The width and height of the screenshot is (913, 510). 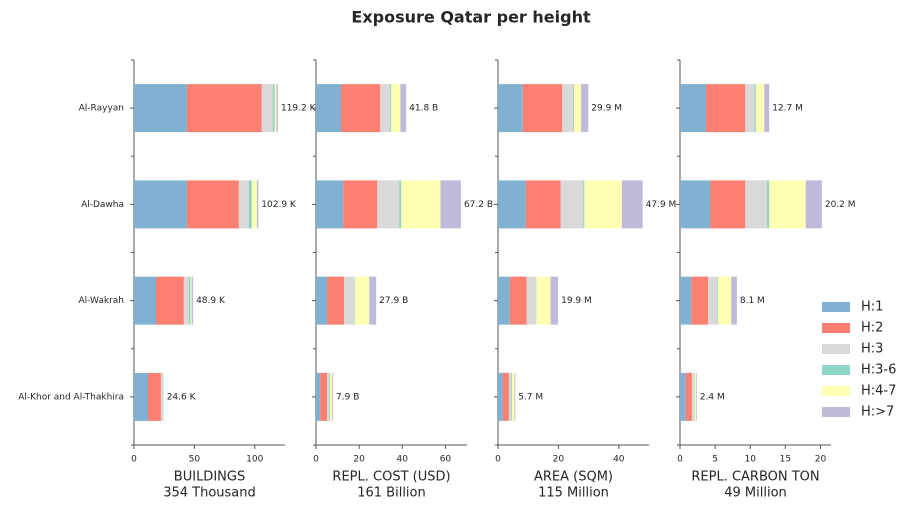 What do you see at coordinates (872, 307) in the screenshot?
I see `legend-label: H:1` at bounding box center [872, 307].